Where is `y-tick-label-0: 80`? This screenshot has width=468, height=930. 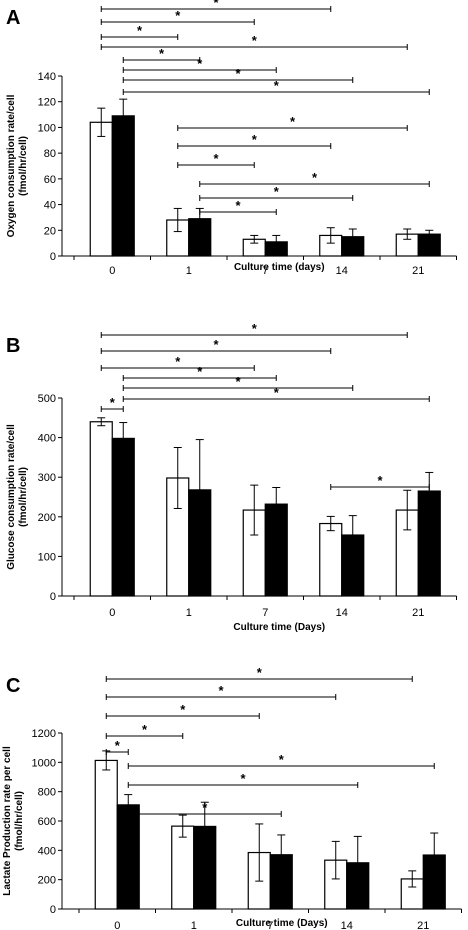 y-tick-label-0: 80 is located at coordinates (50, 154).